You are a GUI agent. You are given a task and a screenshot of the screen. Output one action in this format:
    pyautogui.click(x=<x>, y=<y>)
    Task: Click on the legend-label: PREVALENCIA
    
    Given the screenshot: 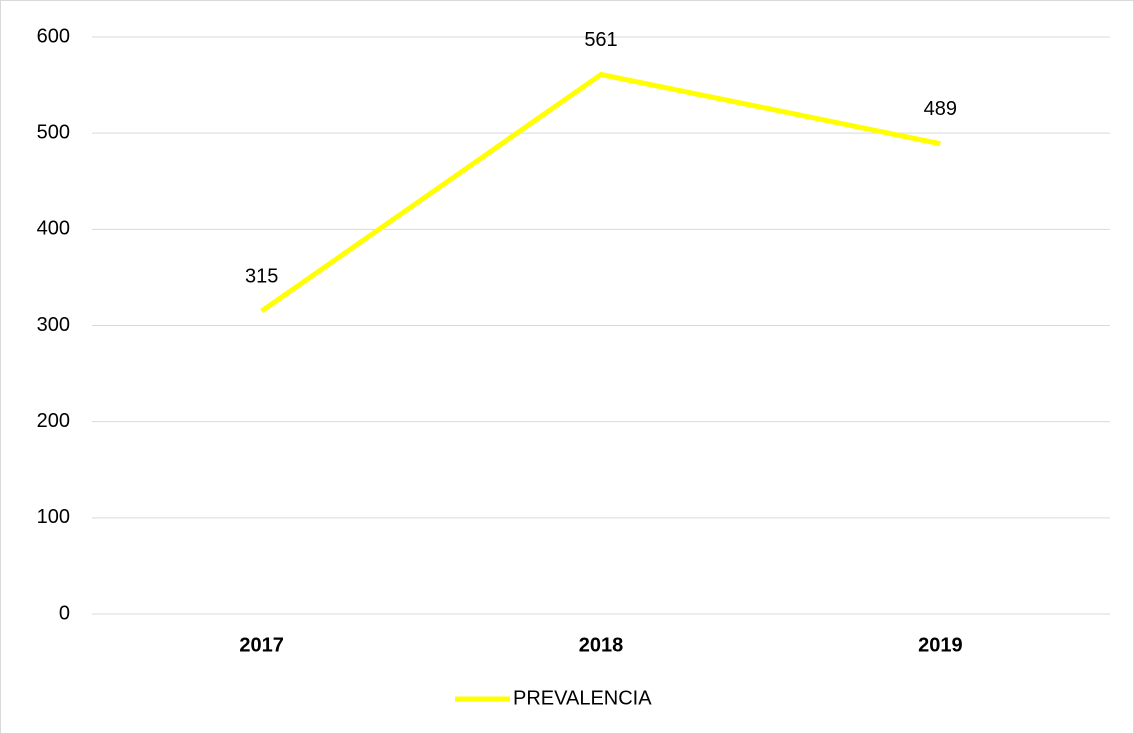 What is the action you would take?
    pyautogui.click(x=582, y=698)
    